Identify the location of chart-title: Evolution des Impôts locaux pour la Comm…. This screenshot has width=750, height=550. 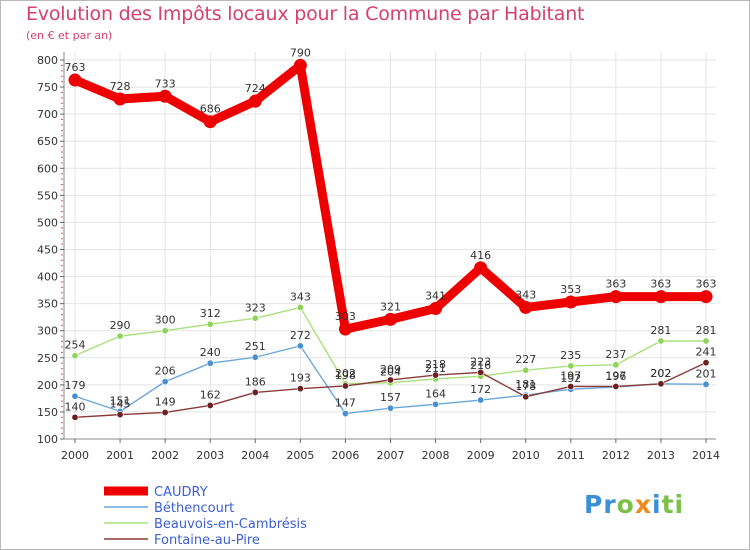
(305, 14).